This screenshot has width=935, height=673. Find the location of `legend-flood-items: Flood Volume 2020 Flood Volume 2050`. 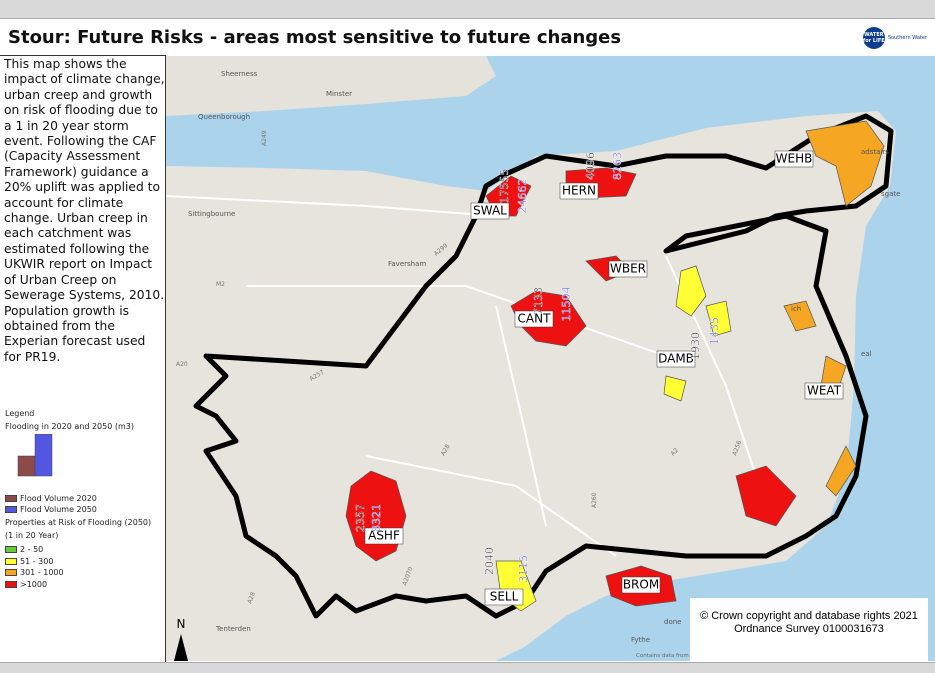

legend-flood-items: Flood Volume 2020 Flood Volume 2050 is located at coordinates (51, 504).